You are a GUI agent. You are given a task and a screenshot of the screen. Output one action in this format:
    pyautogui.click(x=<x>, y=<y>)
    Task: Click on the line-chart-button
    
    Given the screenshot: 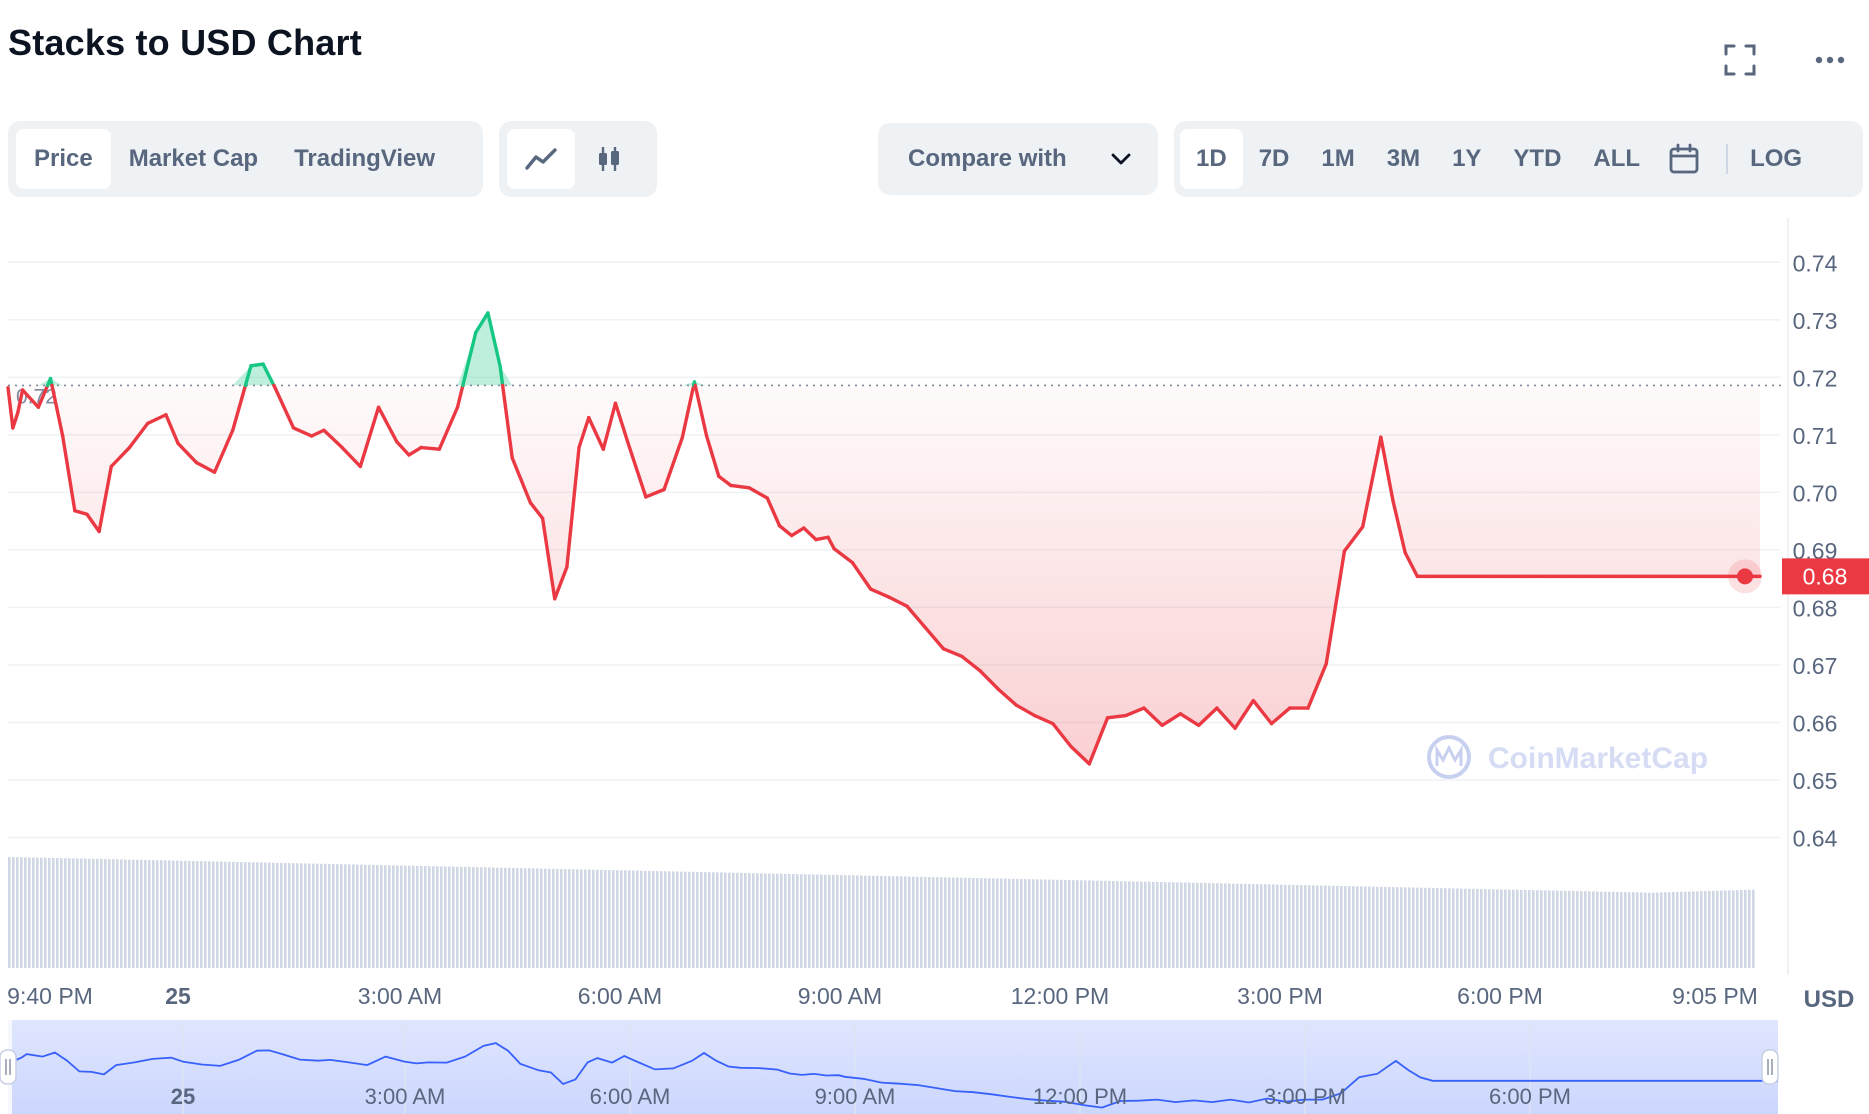 What is the action you would take?
    pyautogui.click(x=541, y=159)
    